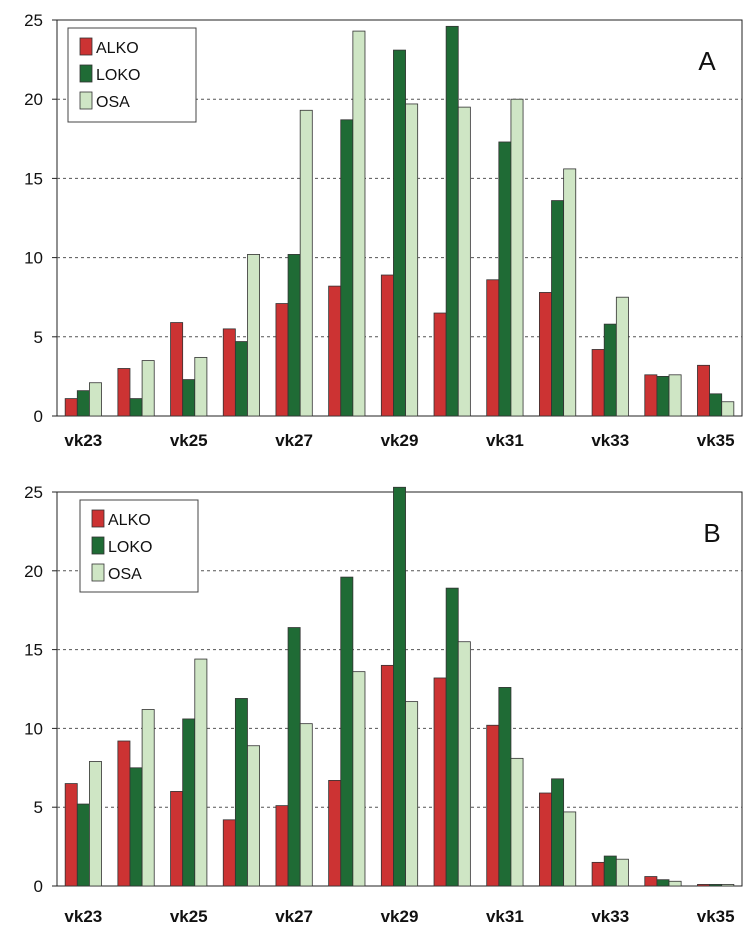  I want to click on x-tick-label: vk31, so click(505, 440).